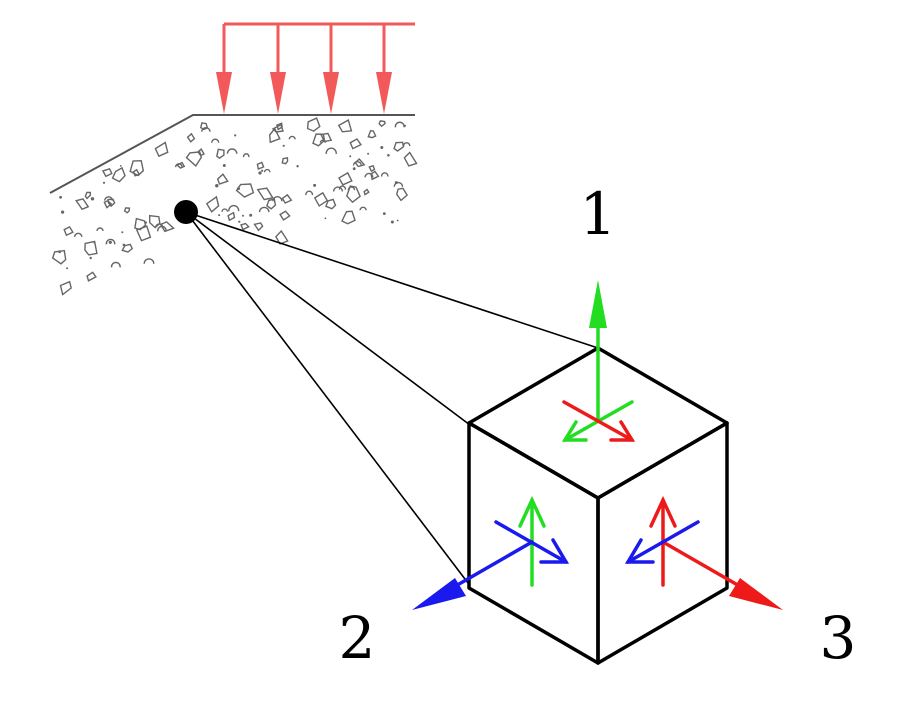  I want to click on distributed-load, so click(315, 68).